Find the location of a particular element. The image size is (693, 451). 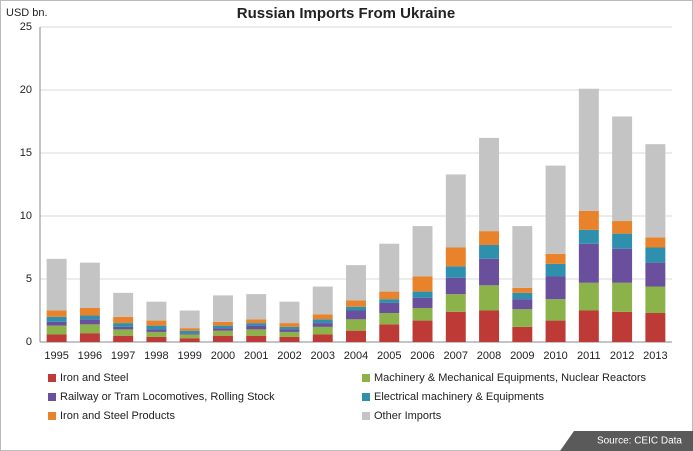

x-tick-label: 2001 is located at coordinates (256, 356).